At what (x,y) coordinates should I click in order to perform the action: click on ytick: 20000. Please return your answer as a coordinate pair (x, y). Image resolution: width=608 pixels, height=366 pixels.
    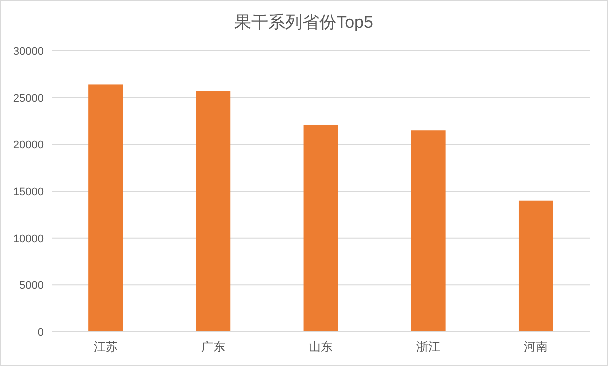
    Looking at the image, I should click on (28, 146).